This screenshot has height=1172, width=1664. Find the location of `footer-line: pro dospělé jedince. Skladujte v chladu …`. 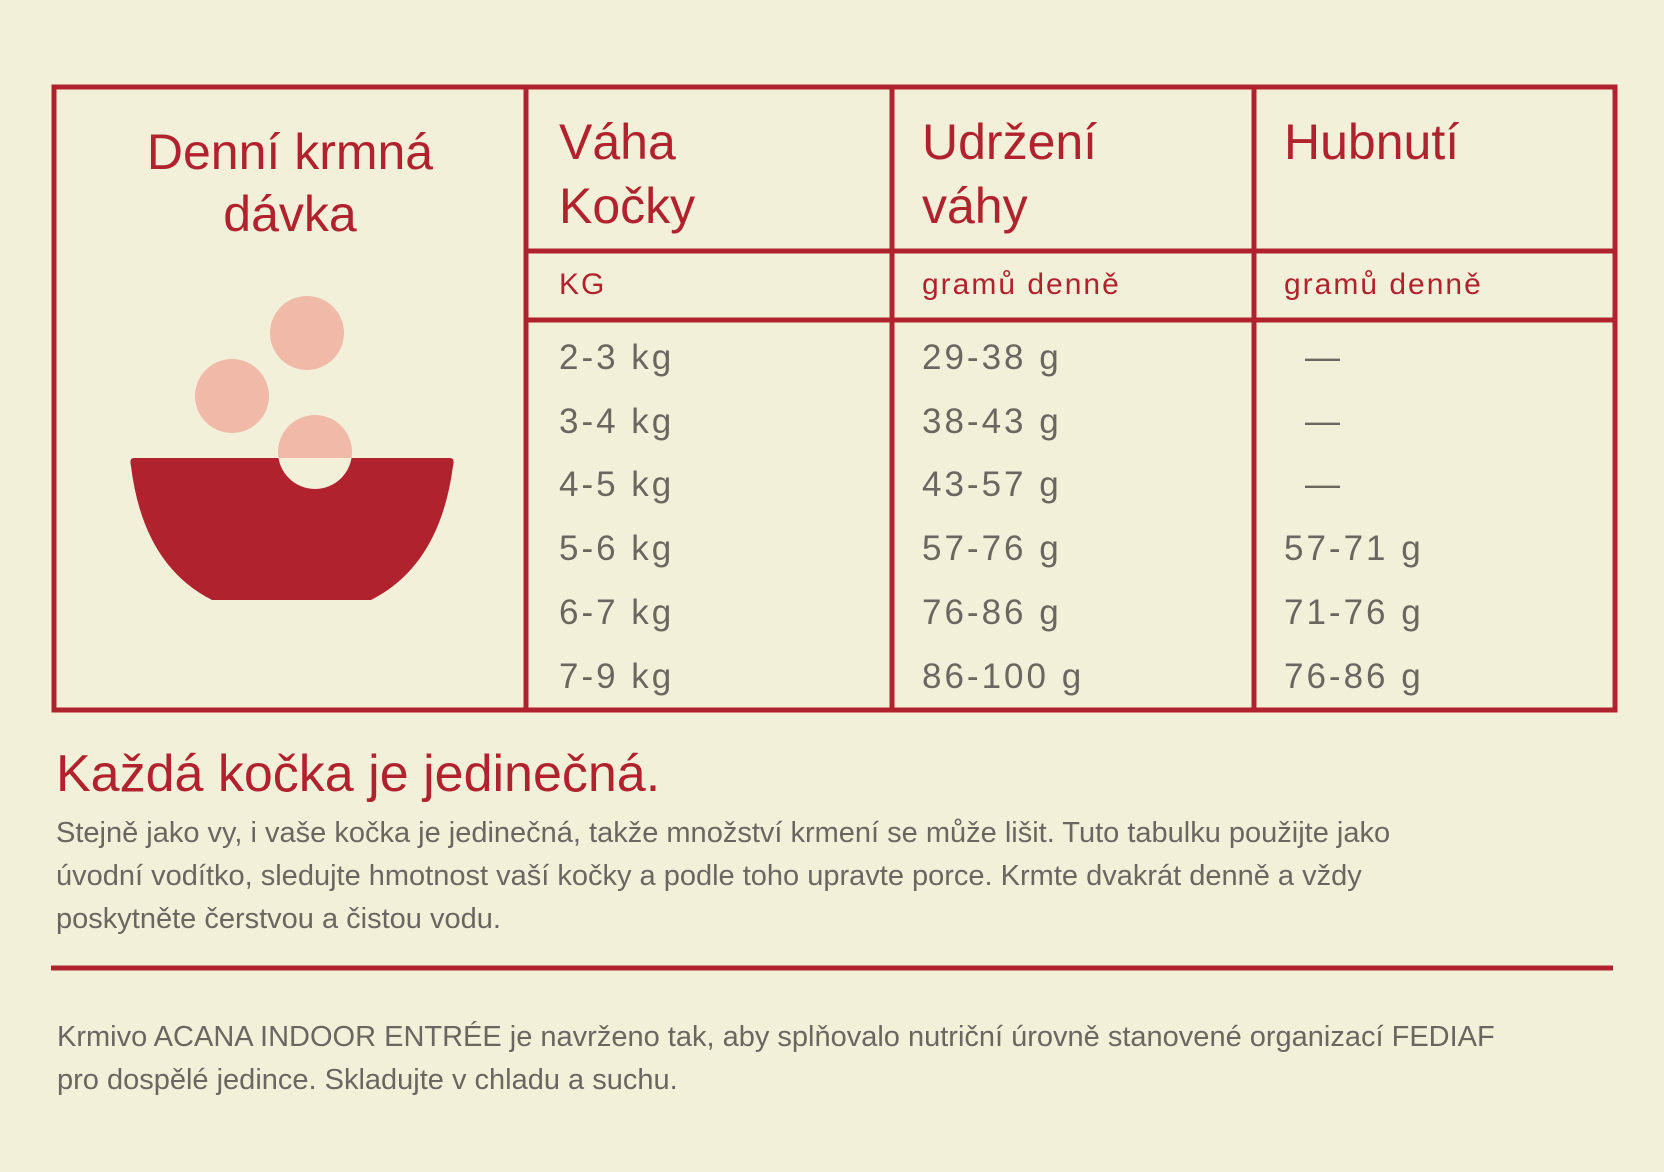

footer-line: pro dospělé jedince. Skladujte v chladu … is located at coordinates (367, 1080).